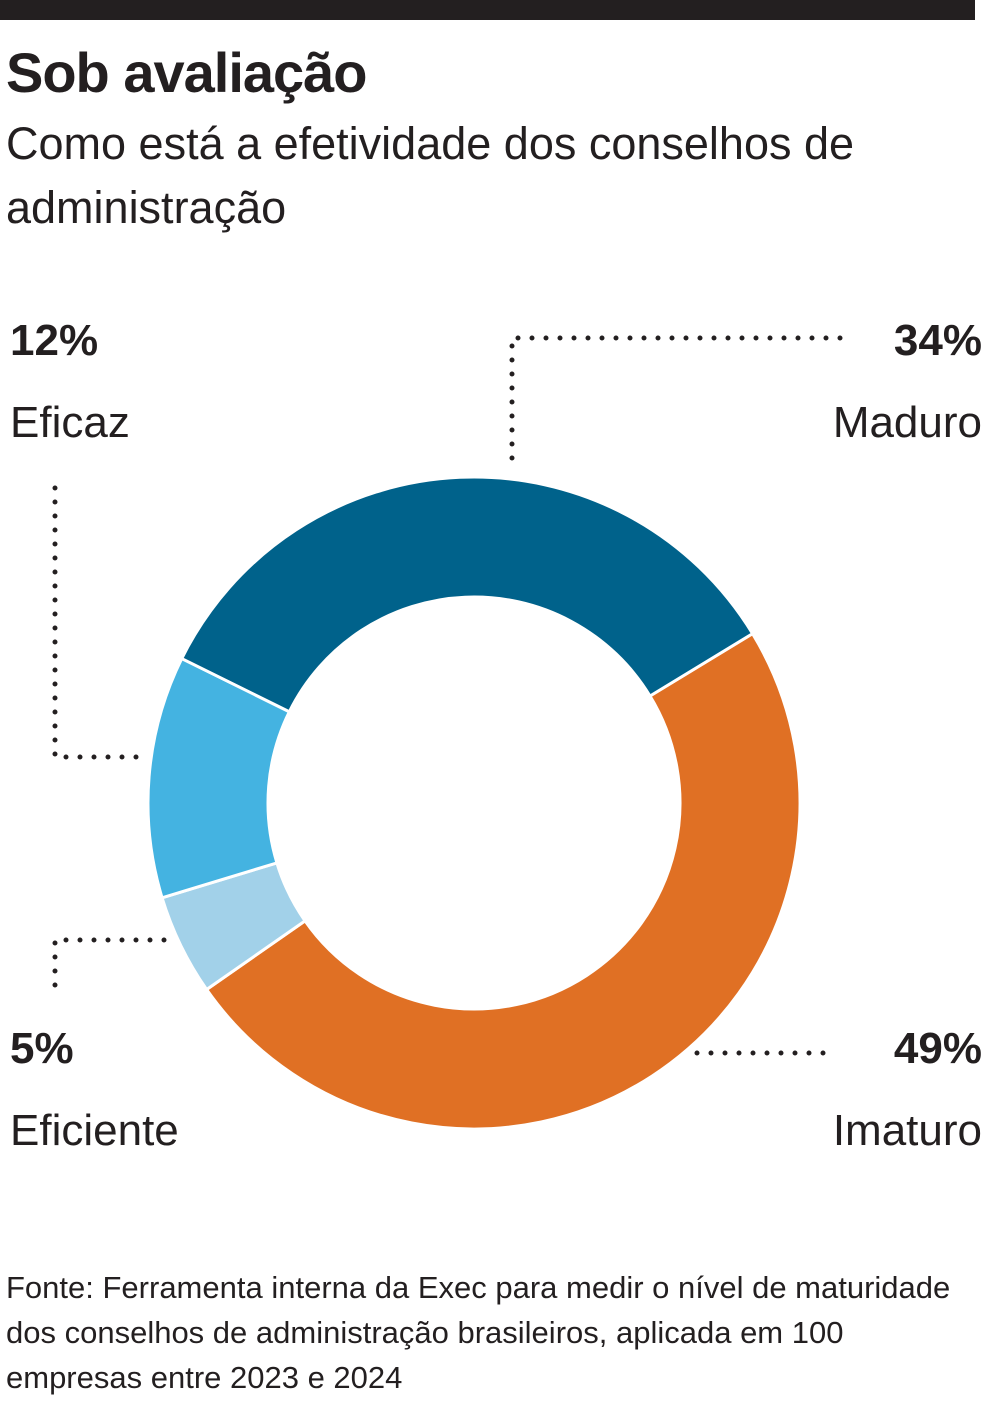  Describe the element at coordinates (98, 622) in the screenshot. I see `leader-line-eficaz` at that location.